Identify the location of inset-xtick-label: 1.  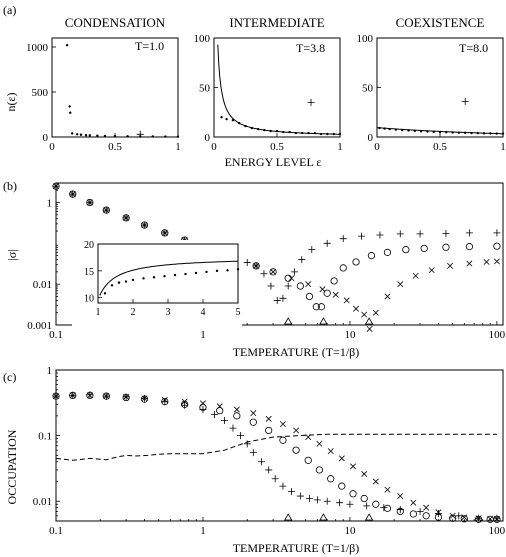
(98, 312).